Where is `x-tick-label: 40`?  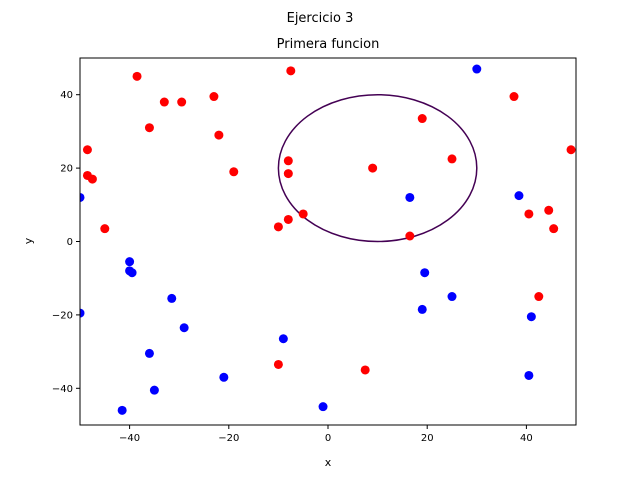 x-tick-label: 40 is located at coordinates (526, 438).